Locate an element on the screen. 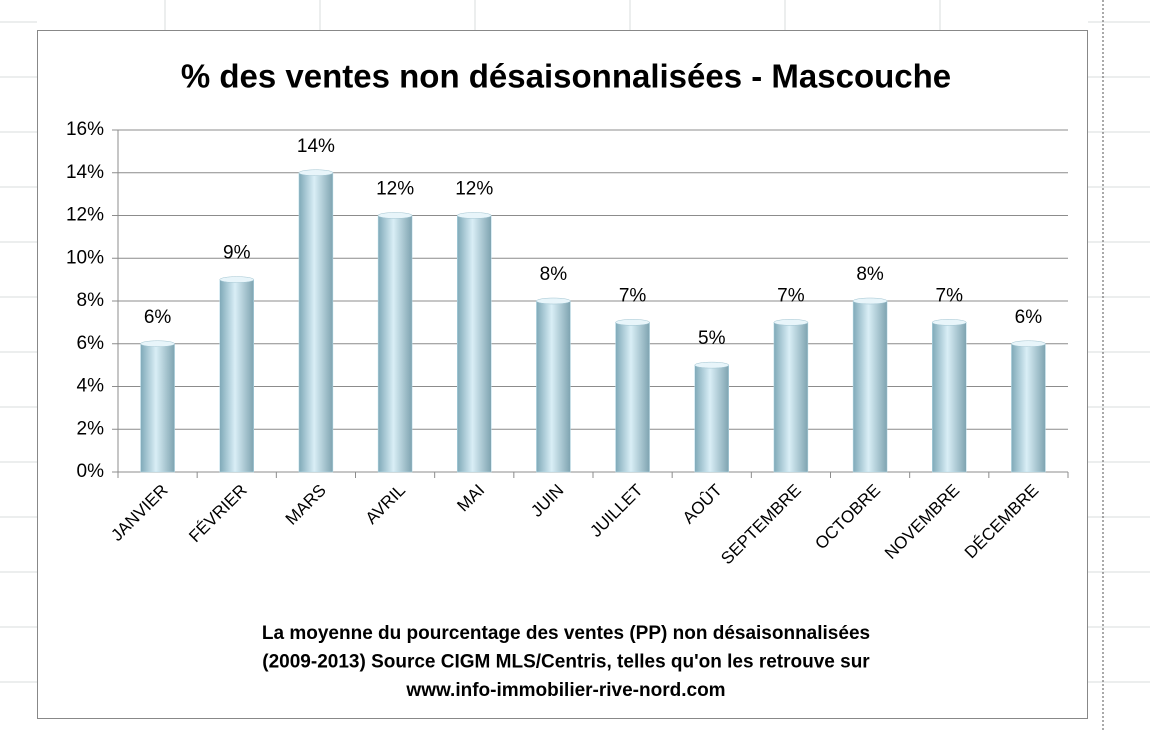  y-tick-label: 10% is located at coordinates (85, 257).